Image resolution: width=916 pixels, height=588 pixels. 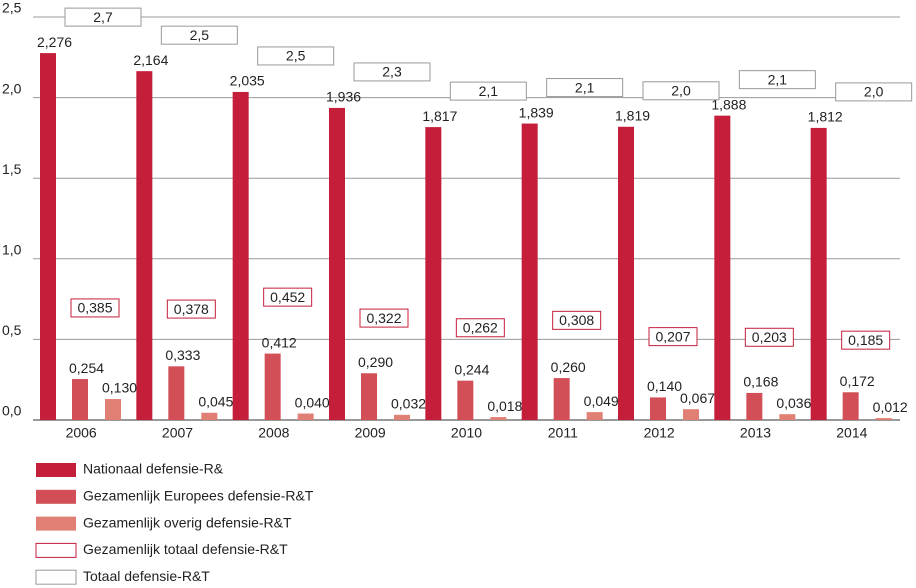 What do you see at coordinates (466, 433) in the screenshot?
I see `x-tick-label: 2010` at bounding box center [466, 433].